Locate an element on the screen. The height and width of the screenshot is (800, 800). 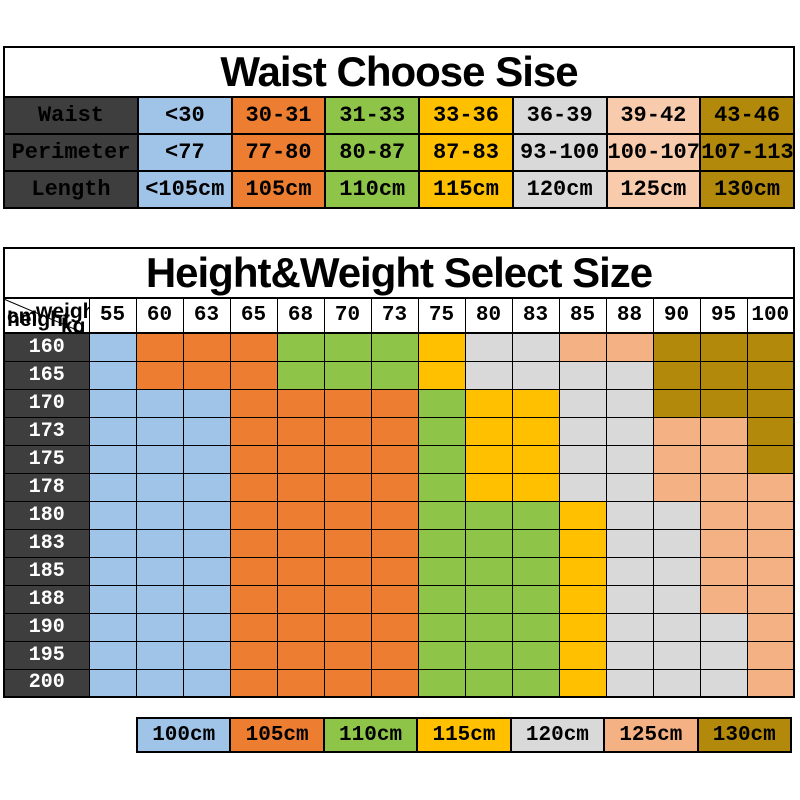
height-unit-label: cm is located at coordinates (22, 316).